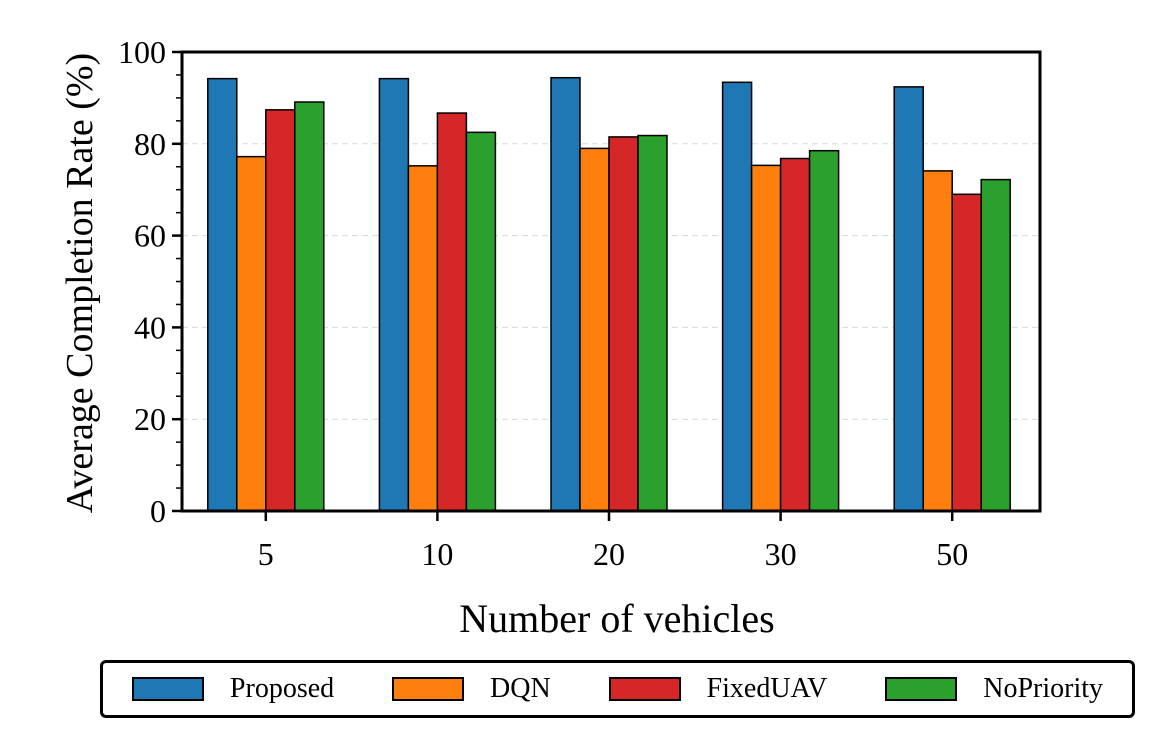 Image resolution: width=1163 pixels, height=747 pixels. I want to click on y-tick-label: 40, so click(150, 327).